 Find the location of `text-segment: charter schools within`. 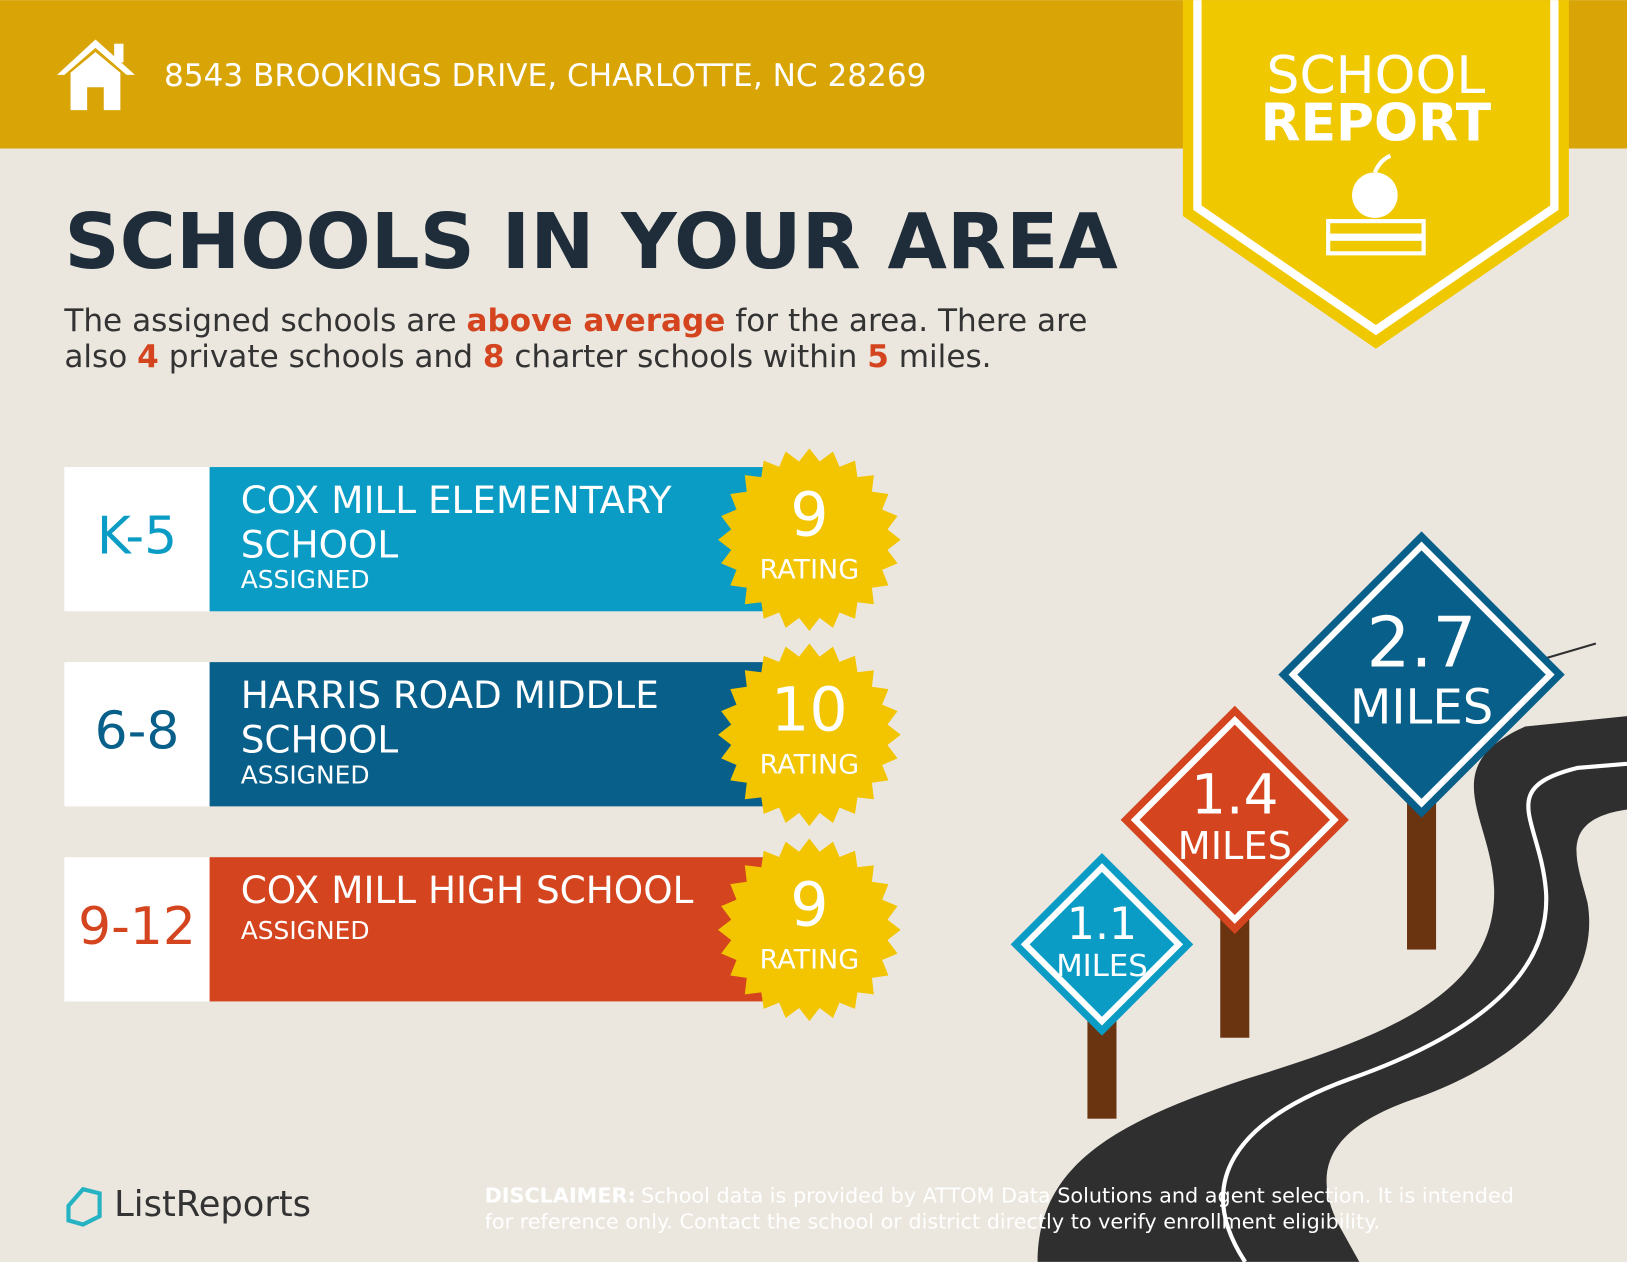

text-segment: charter schools within is located at coordinates (686, 357).